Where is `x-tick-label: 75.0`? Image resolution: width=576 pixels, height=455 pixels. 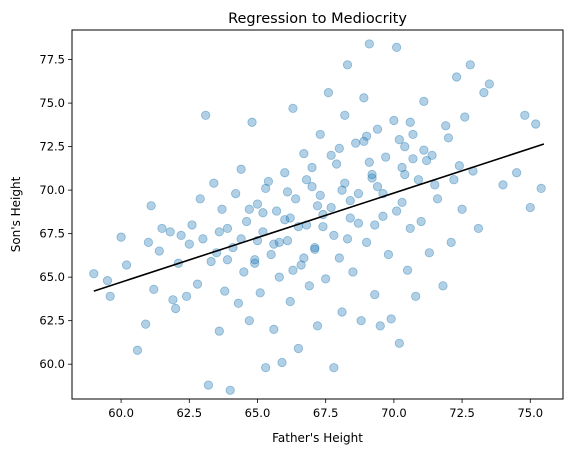 x-tick-label: 75.0 is located at coordinates (530, 413).